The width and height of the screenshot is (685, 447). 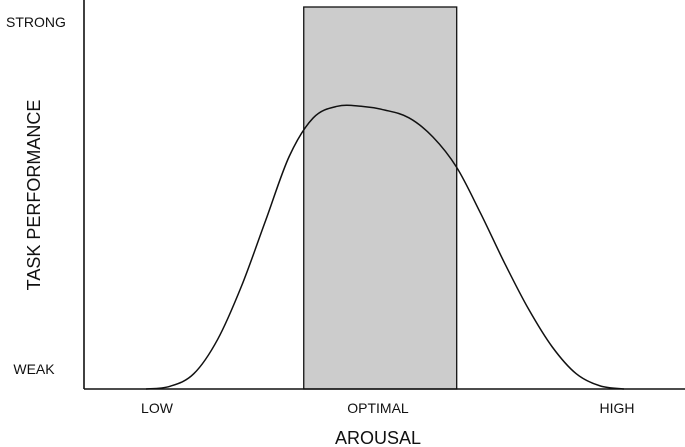 I want to click on x-axis-title: AROUSAL, so click(x=378, y=437).